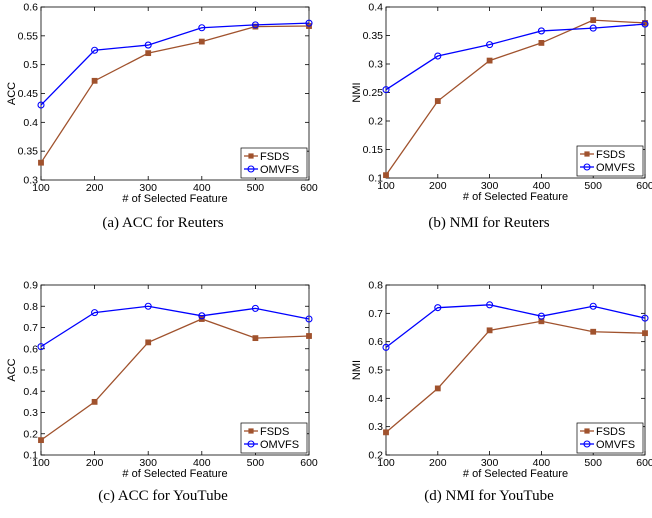 This screenshot has height=518, width=652. I want to click on chart-caption: (d) NMI for YouTube, so click(489, 496).